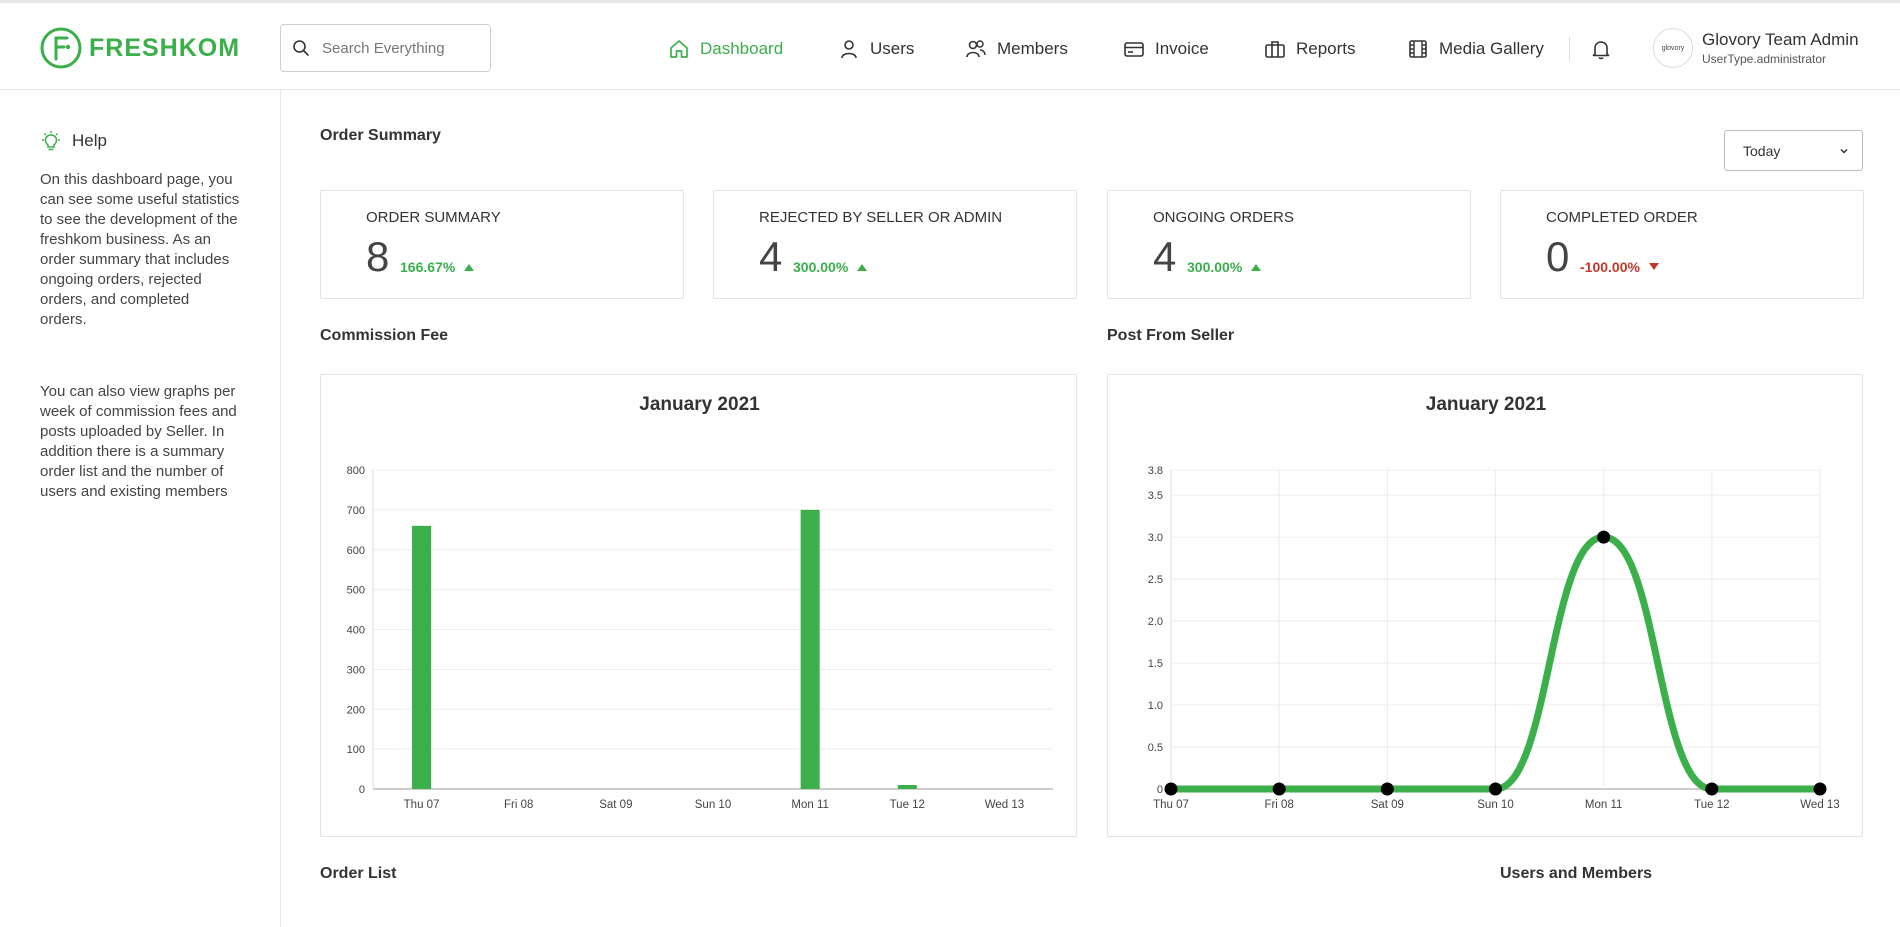 This screenshot has width=1900, height=927. Describe the element at coordinates (356, 551) in the screenshot. I see `y-tick-label: 600` at that location.